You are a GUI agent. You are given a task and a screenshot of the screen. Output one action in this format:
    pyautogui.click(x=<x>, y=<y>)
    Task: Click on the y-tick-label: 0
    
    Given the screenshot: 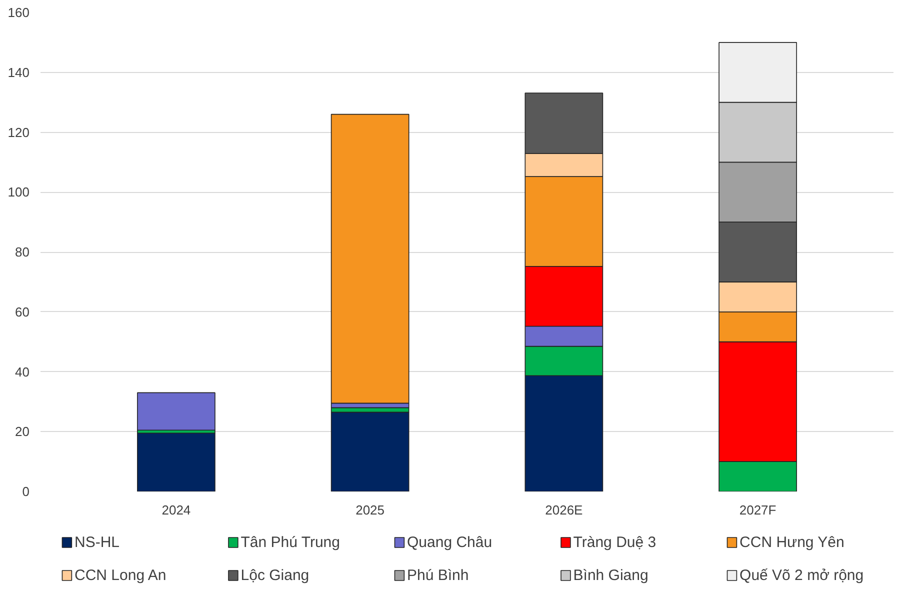 What is the action you would take?
    pyautogui.click(x=26, y=491)
    